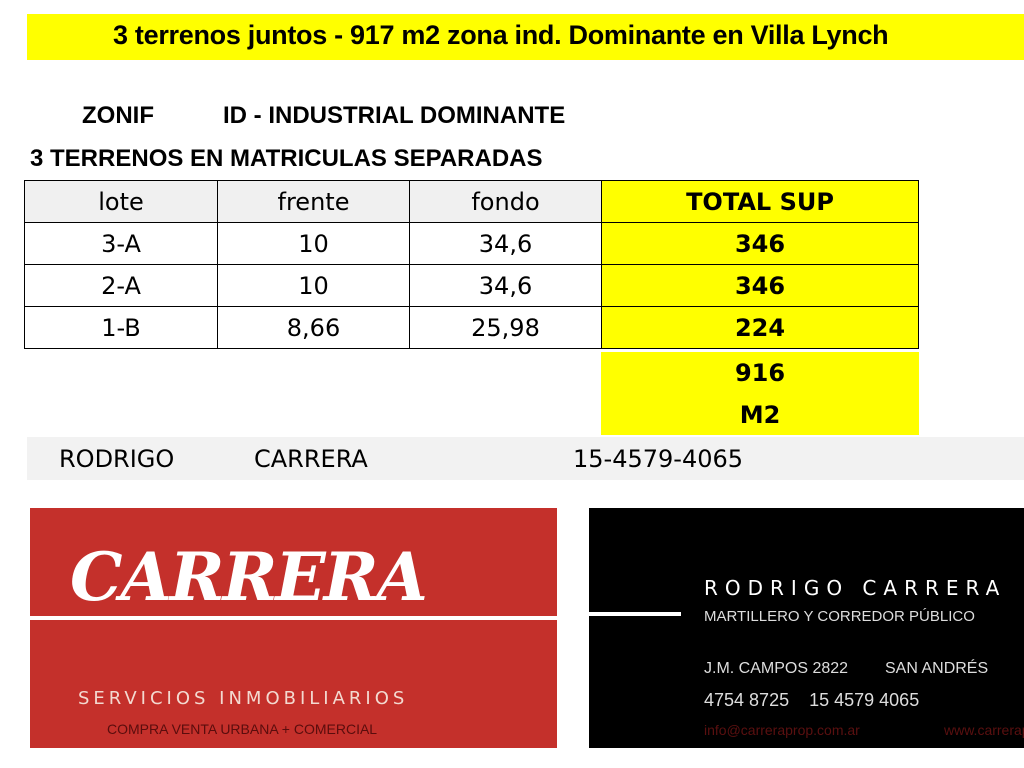 The image size is (1024, 768). I want to click on card-line, so click(635, 614).